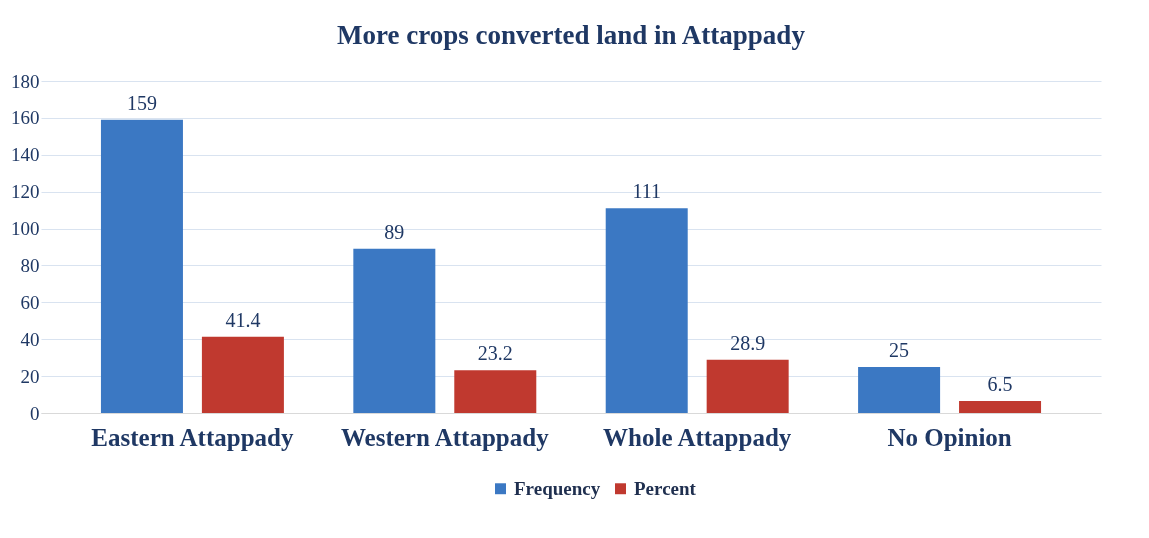 The image size is (1149, 538). Describe the element at coordinates (1000, 384) in the screenshot. I see `data-label: 6.5` at that location.